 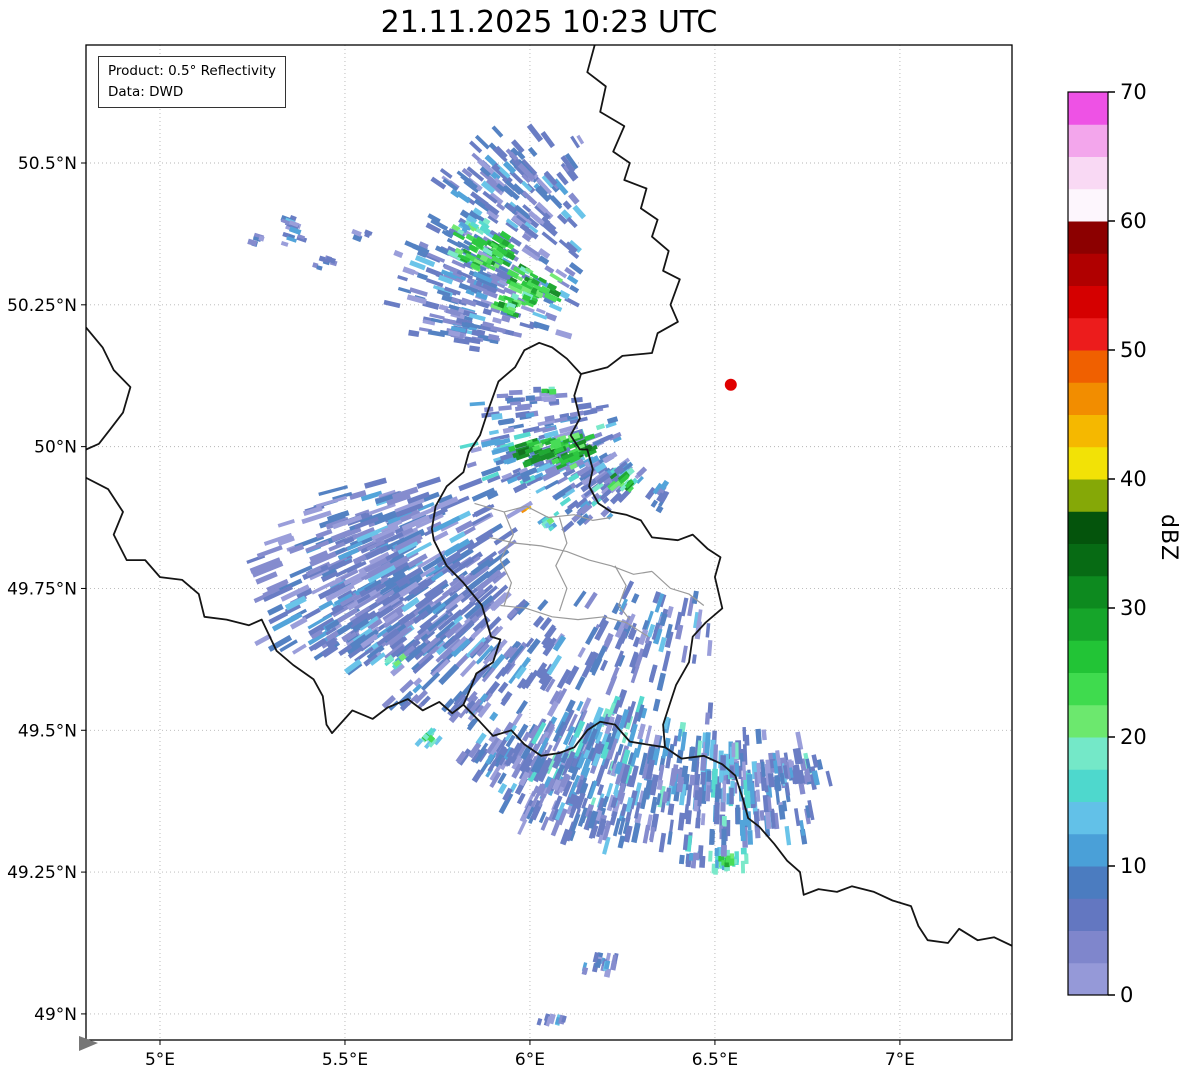 I want to click on svg-text: 49.5°N, so click(x=47, y=731).